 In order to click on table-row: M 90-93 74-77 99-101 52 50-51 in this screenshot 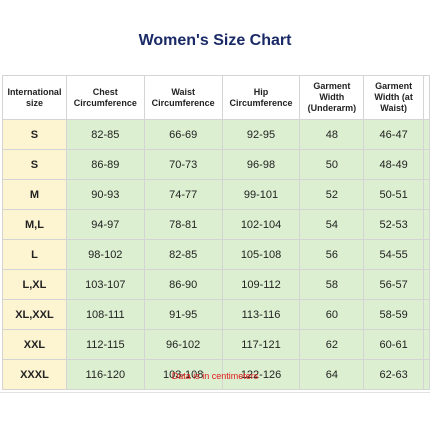, I will do `click(216, 194)`.